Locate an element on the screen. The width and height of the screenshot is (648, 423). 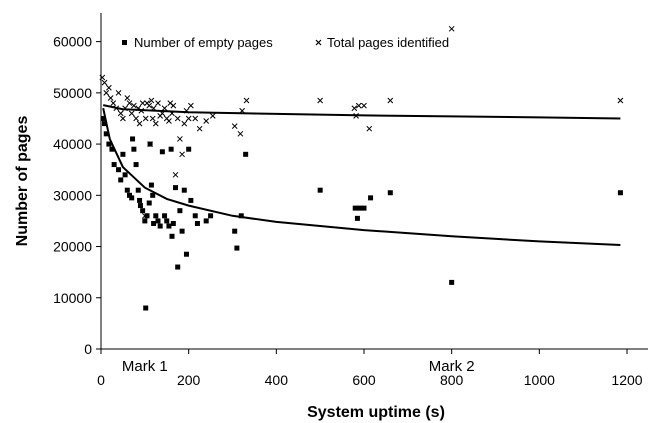
annotation-mark-2: Mark 2 is located at coordinates (452, 366).